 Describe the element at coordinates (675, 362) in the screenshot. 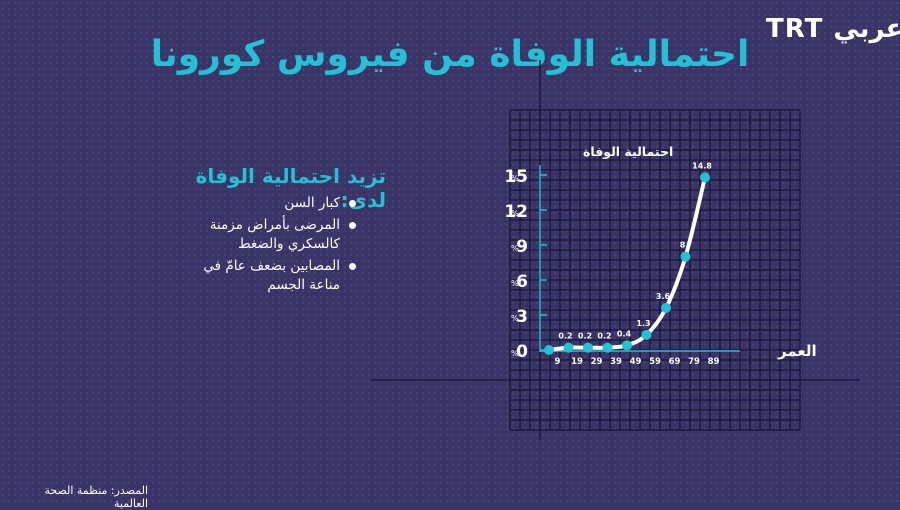

I see `x-tick-label: 69` at that location.